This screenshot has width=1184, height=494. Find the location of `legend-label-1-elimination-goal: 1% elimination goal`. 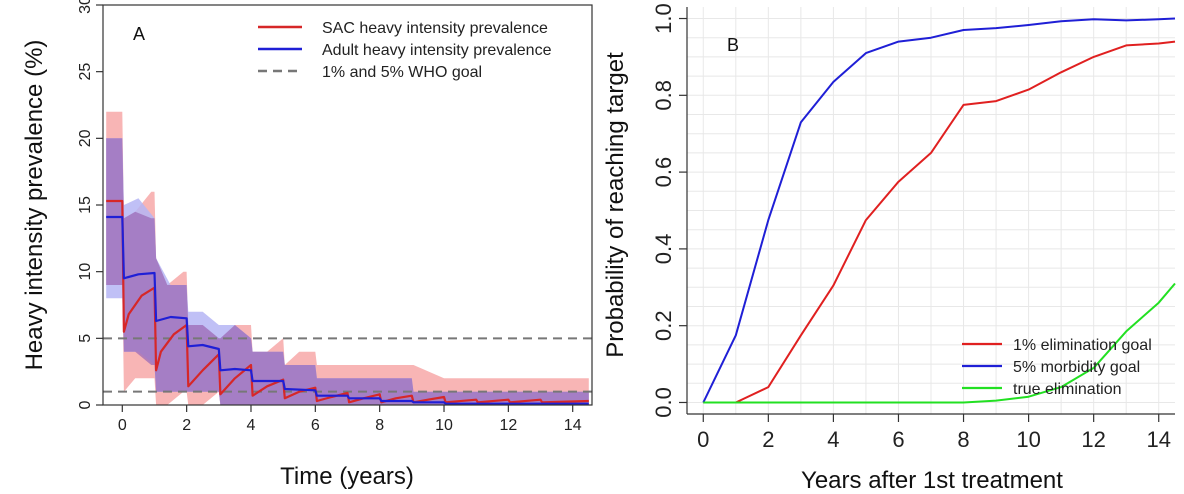

legend-label-1-elimination-goal: 1% elimination goal is located at coordinates (1082, 345).